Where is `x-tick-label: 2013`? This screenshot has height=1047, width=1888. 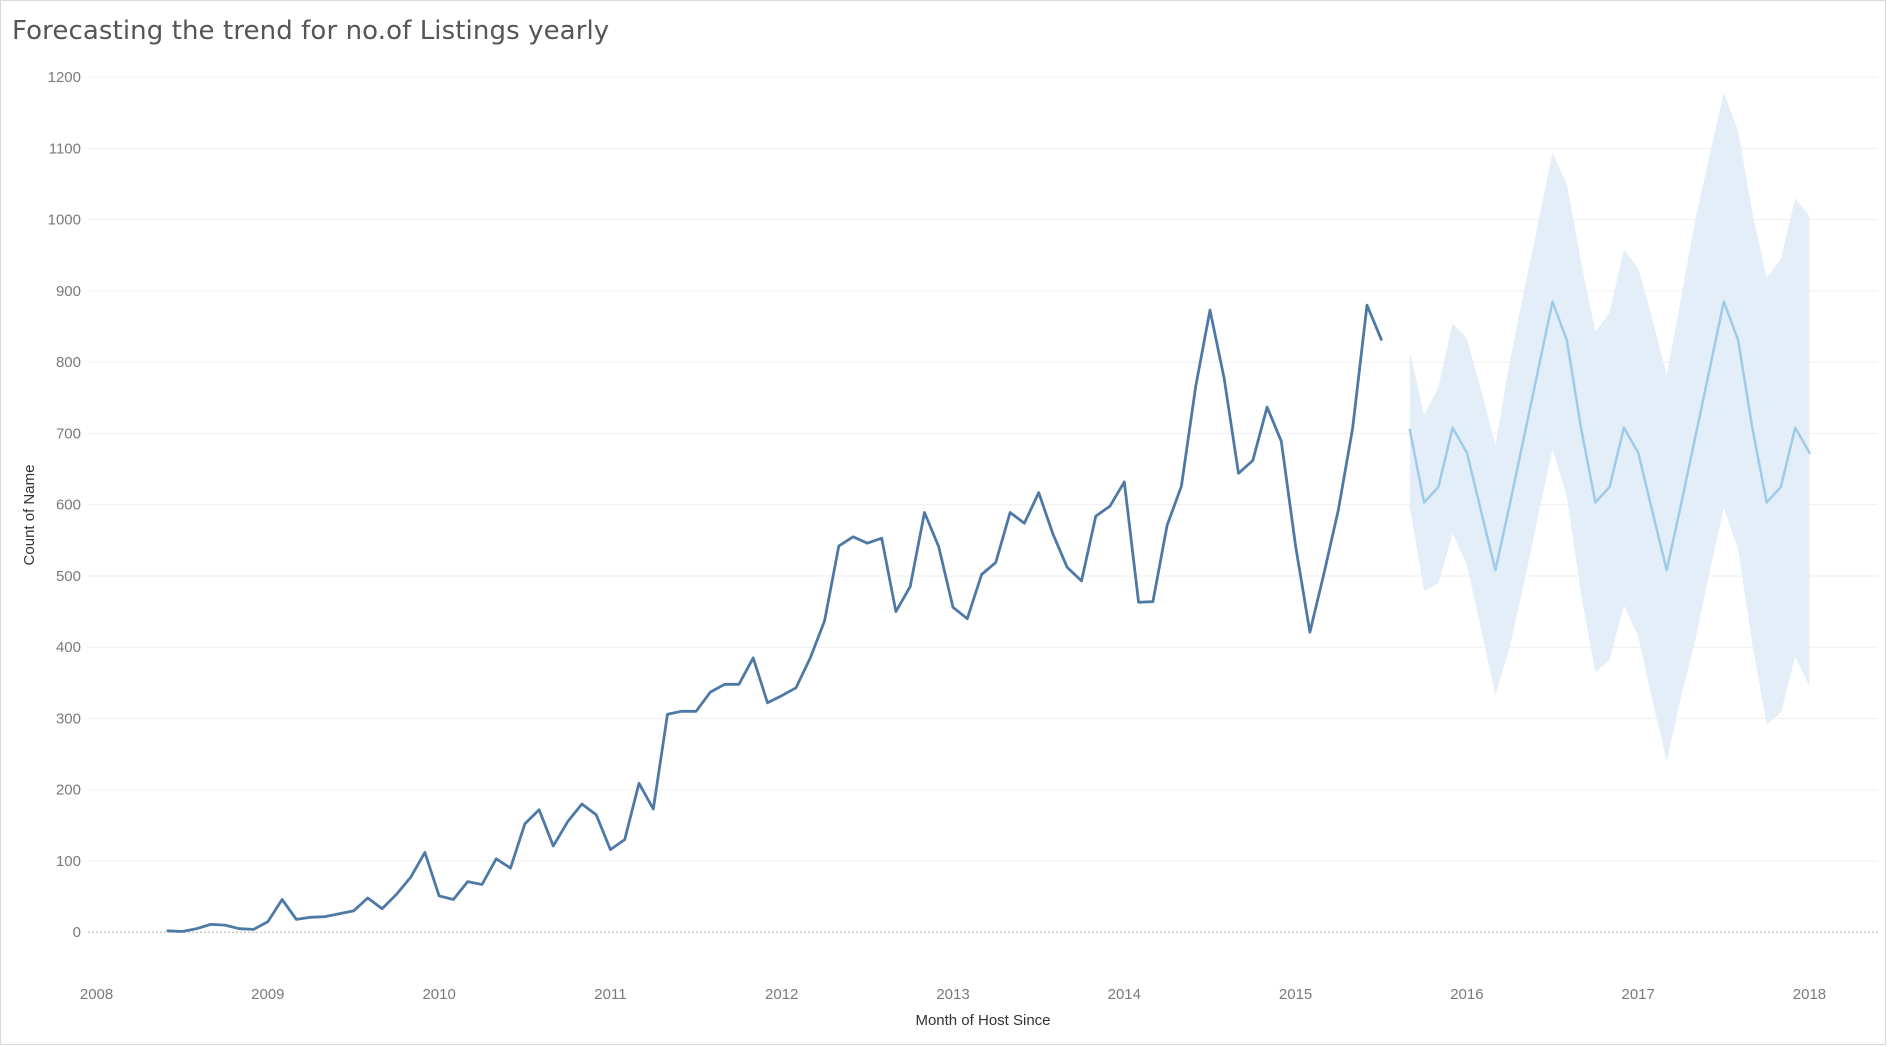
x-tick-label: 2013 is located at coordinates (952, 994).